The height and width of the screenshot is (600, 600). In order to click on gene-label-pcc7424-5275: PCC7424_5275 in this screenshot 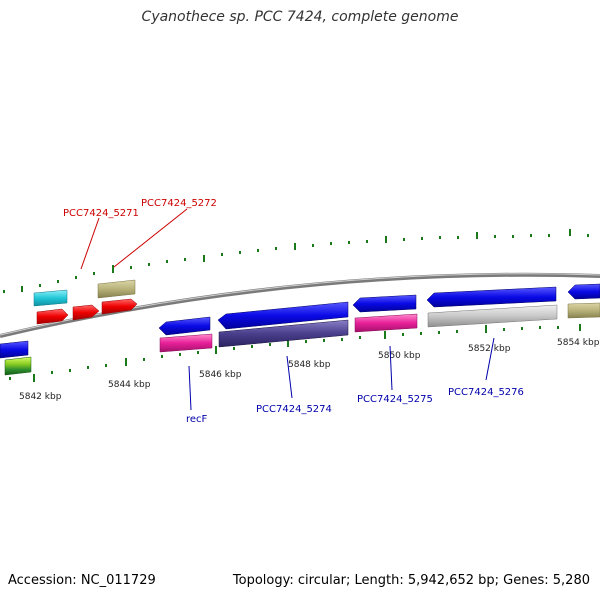, I will do `click(395, 399)`.